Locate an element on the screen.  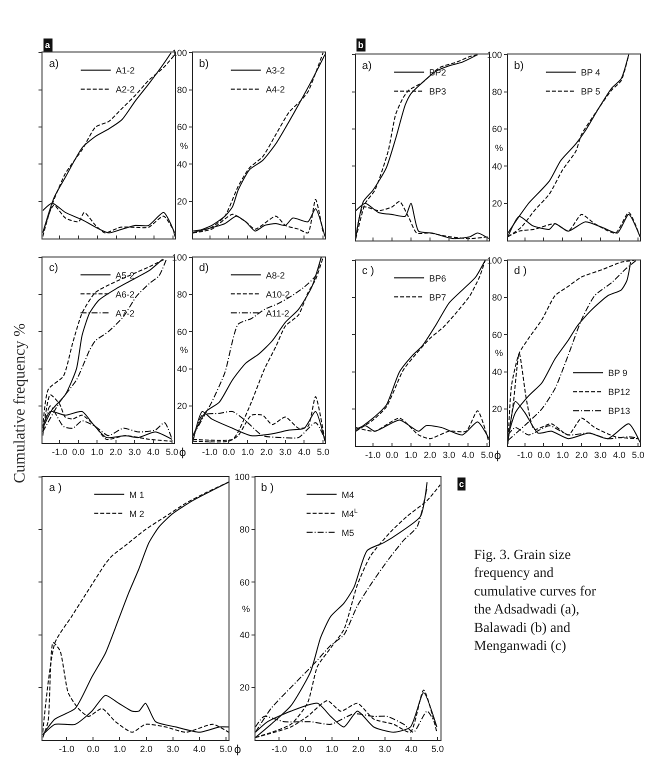
legend-label: A8-2 is located at coordinates (275, 275).